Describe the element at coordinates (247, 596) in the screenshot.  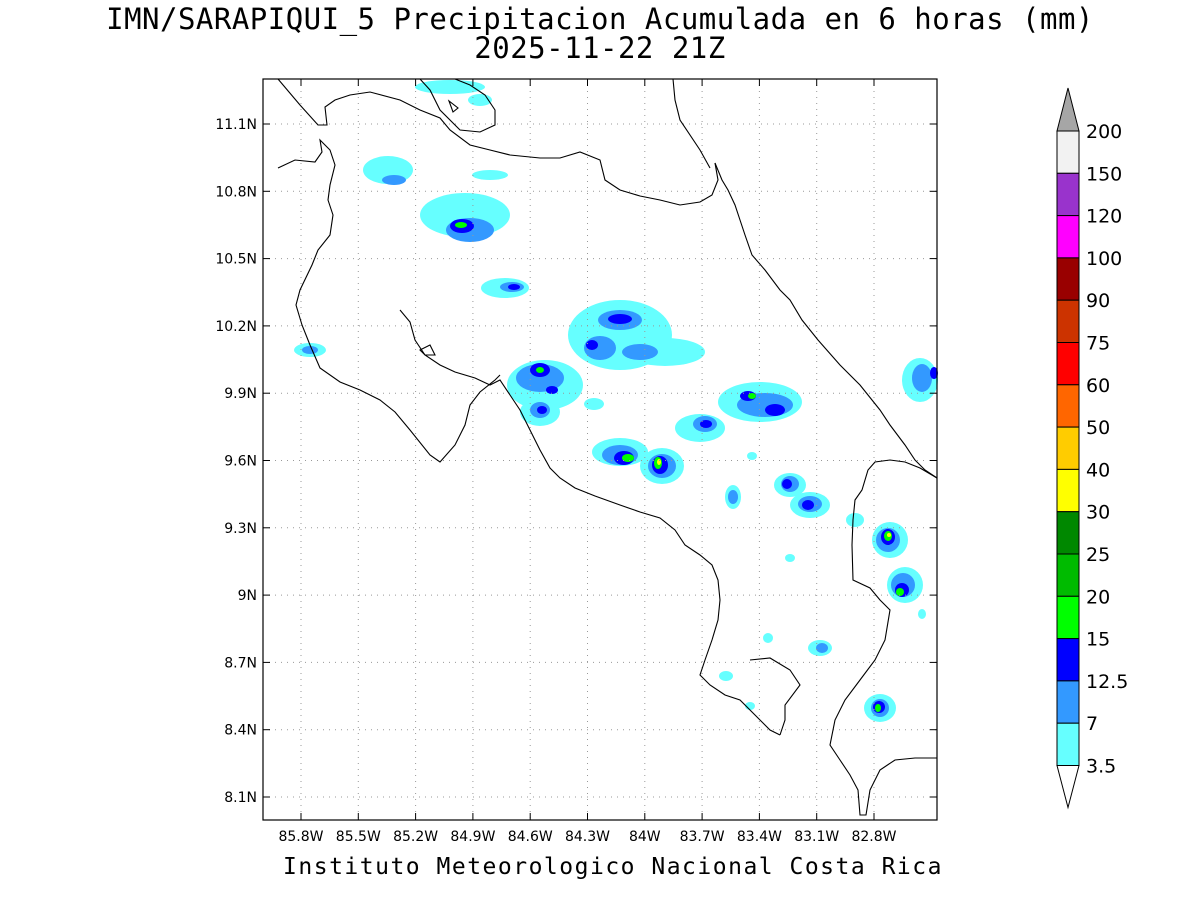
I see `lat-tick-label: 9N` at that location.